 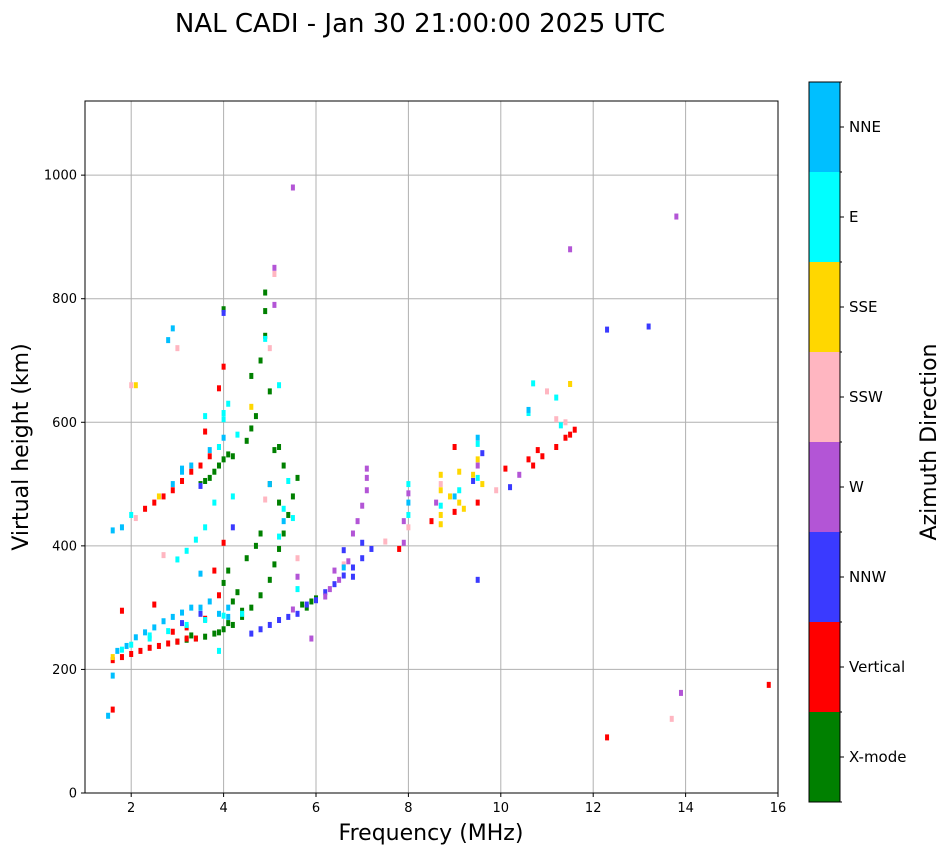 What do you see at coordinates (431, 833) in the screenshot?
I see `x-axis-label: Frequency (MHz)` at bounding box center [431, 833].